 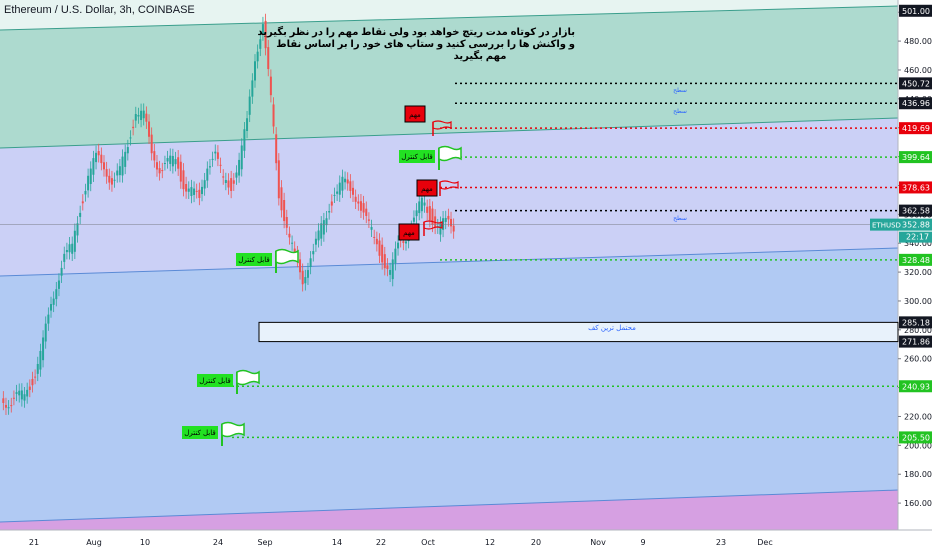 I want to click on x-tick-label: Nov, so click(x=598, y=542).